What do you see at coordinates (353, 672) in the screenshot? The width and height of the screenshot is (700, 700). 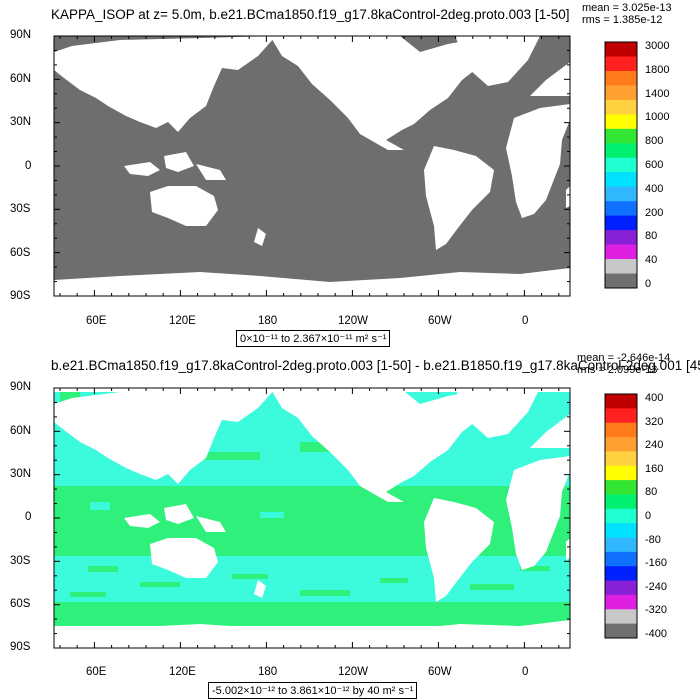 I see `p2-lon-120w: 120W` at bounding box center [353, 672].